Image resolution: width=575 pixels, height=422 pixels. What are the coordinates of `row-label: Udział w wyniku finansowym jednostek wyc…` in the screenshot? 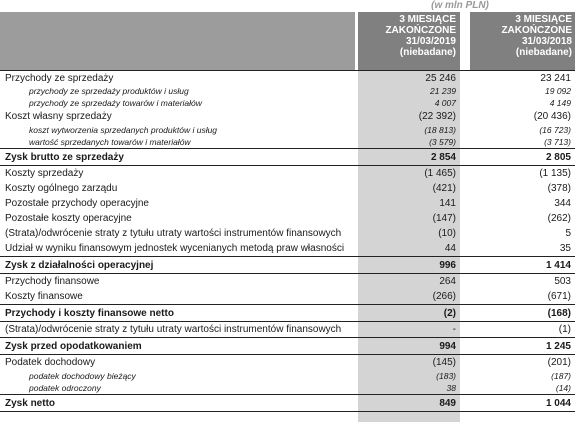 It's located at (175, 248).